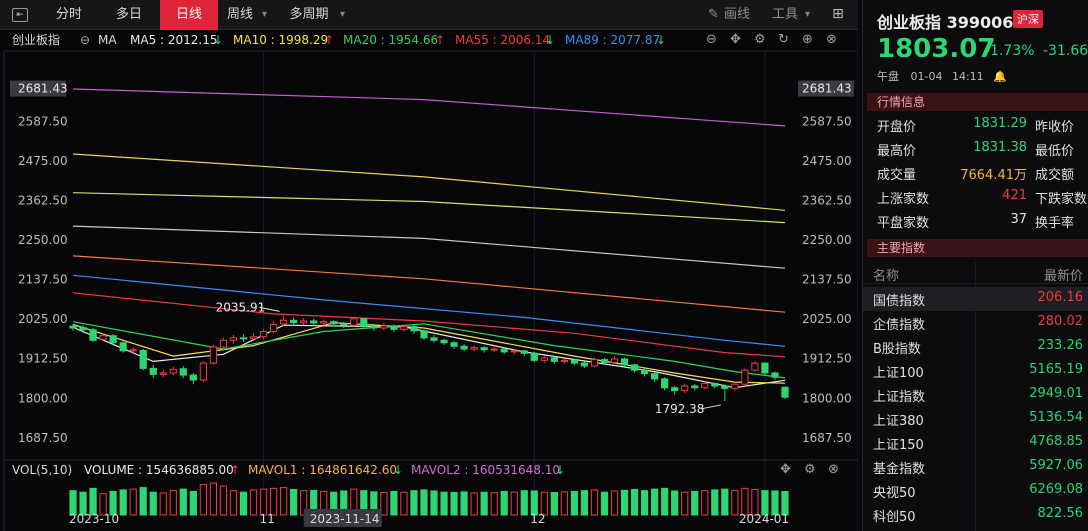 Image resolution: width=1088 pixels, height=531 pixels. What do you see at coordinates (993, 175) in the screenshot?
I see `quote-value: 7664.41万` at bounding box center [993, 175].